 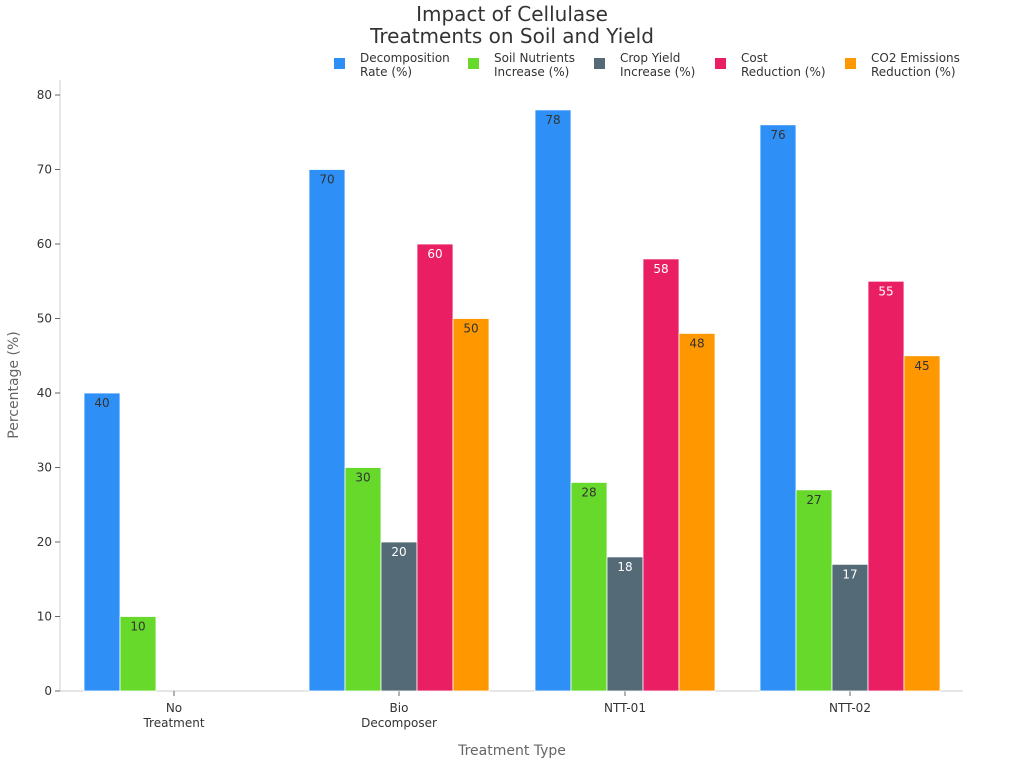 I want to click on legend-label: Cost, so click(x=754, y=58).